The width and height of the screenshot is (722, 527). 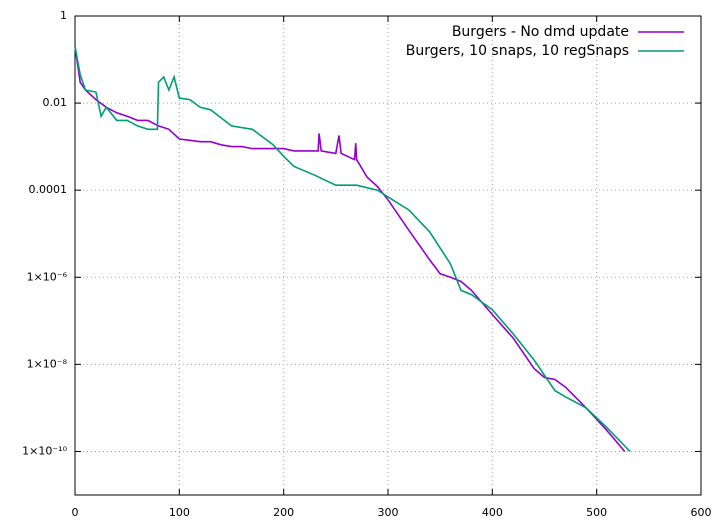 What do you see at coordinates (596, 512) in the screenshot?
I see `x-tick-label: 500` at bounding box center [596, 512].